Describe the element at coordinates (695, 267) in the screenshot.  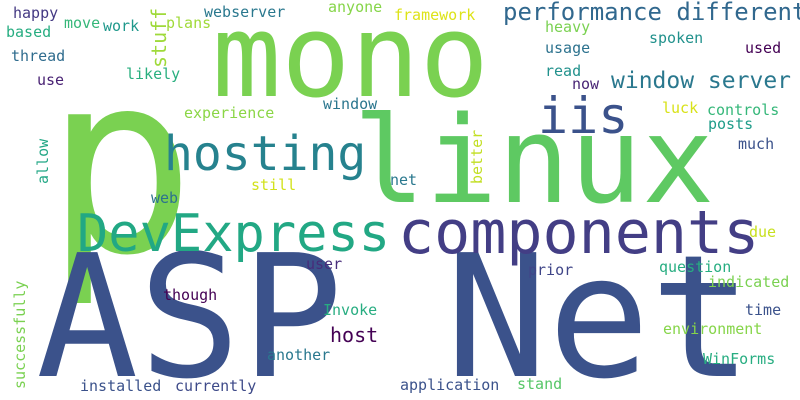
I see `word-question: question` at that location.